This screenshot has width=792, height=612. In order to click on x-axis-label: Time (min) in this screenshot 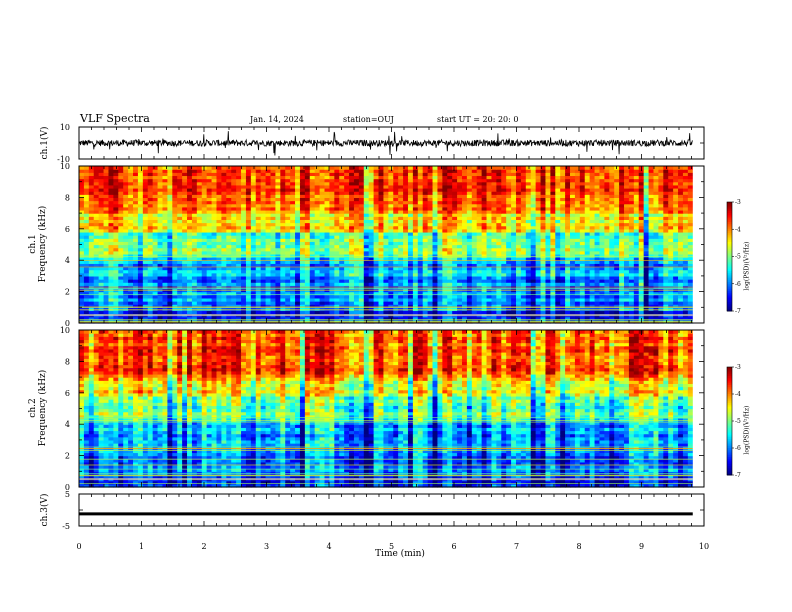, I will do `click(400, 554)`.